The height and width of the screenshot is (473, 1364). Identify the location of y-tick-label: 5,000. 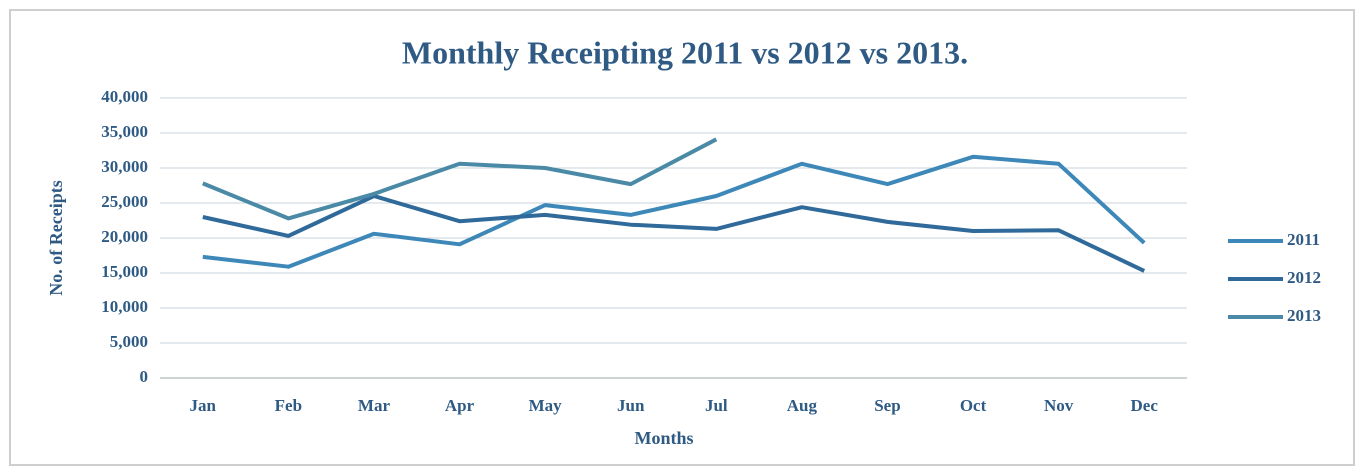
(129, 341).